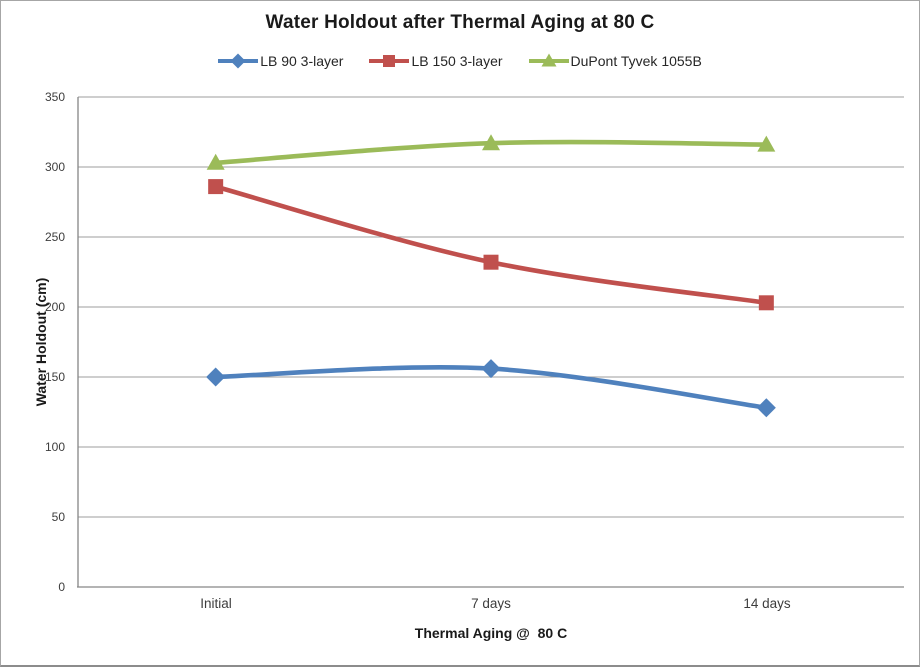 This screenshot has height=667, width=920. I want to click on legend-label: DuPont Tyvek 1055B, so click(636, 61).